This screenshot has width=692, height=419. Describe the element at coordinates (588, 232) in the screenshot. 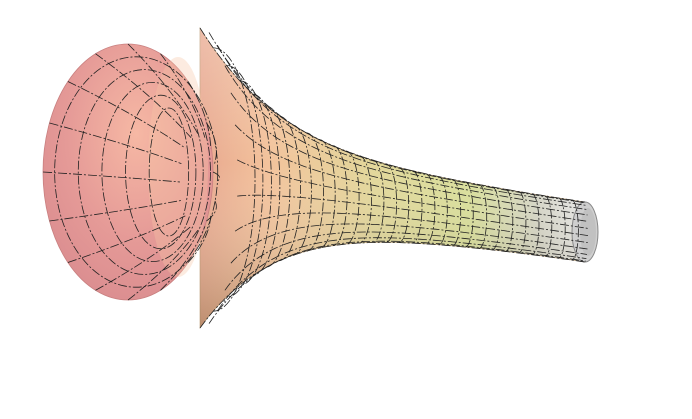

I see `tail-opening-inner` at that location.